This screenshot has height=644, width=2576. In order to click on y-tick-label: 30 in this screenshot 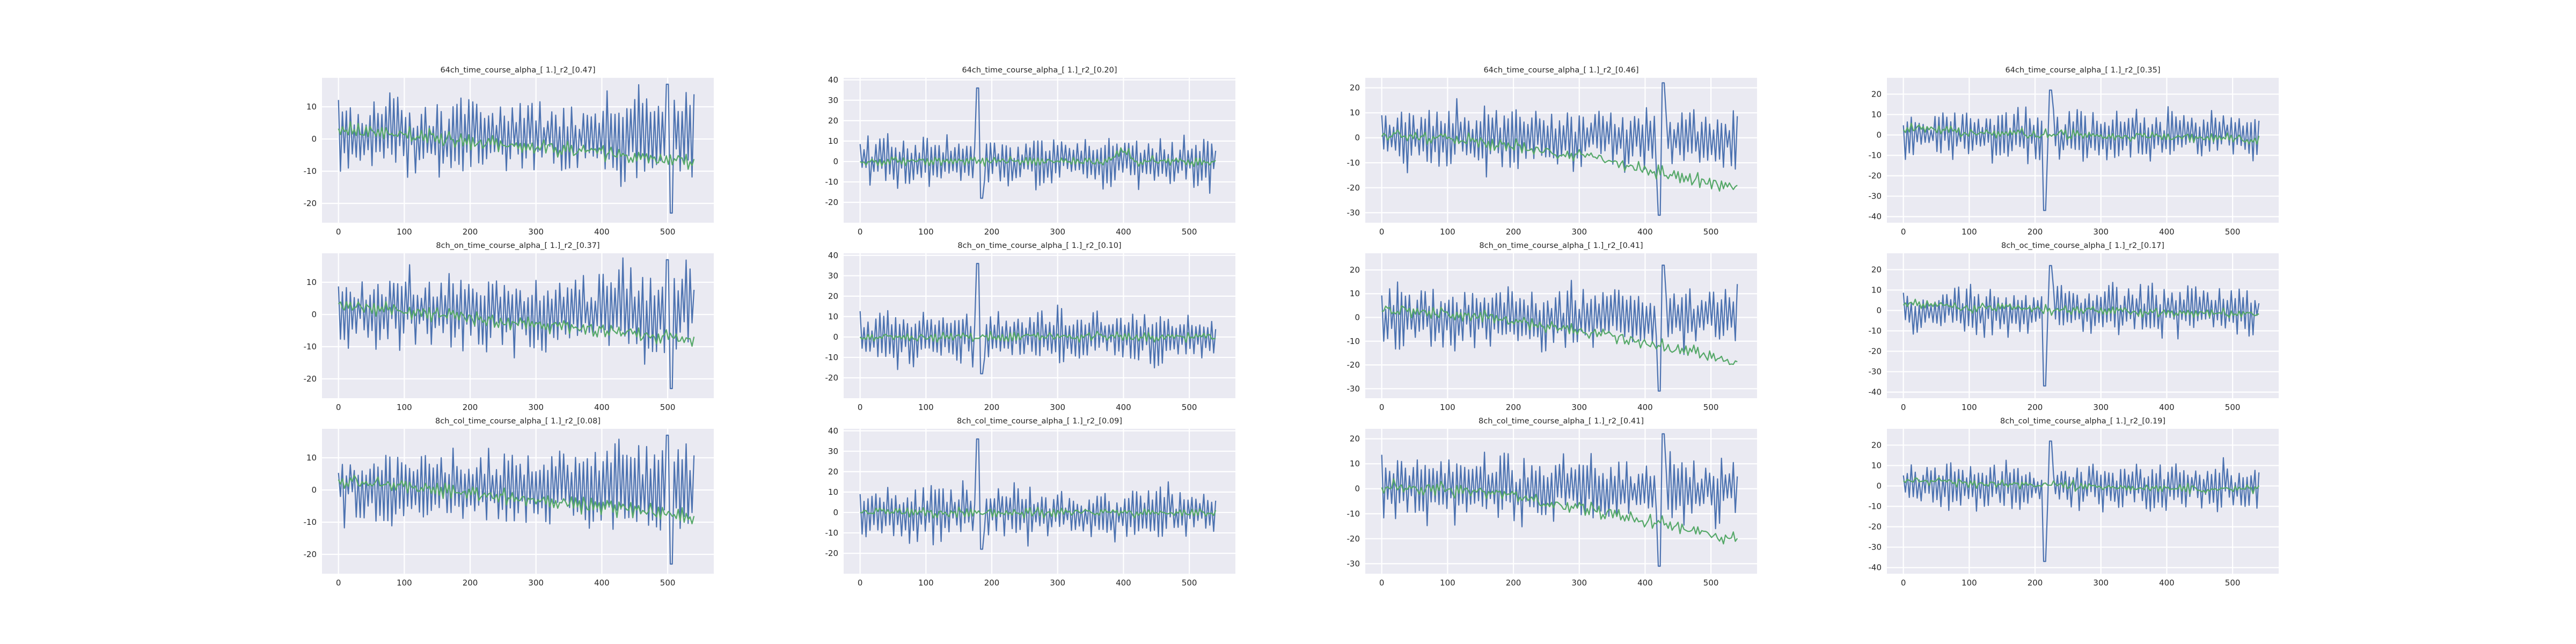, I will do `click(833, 451)`.